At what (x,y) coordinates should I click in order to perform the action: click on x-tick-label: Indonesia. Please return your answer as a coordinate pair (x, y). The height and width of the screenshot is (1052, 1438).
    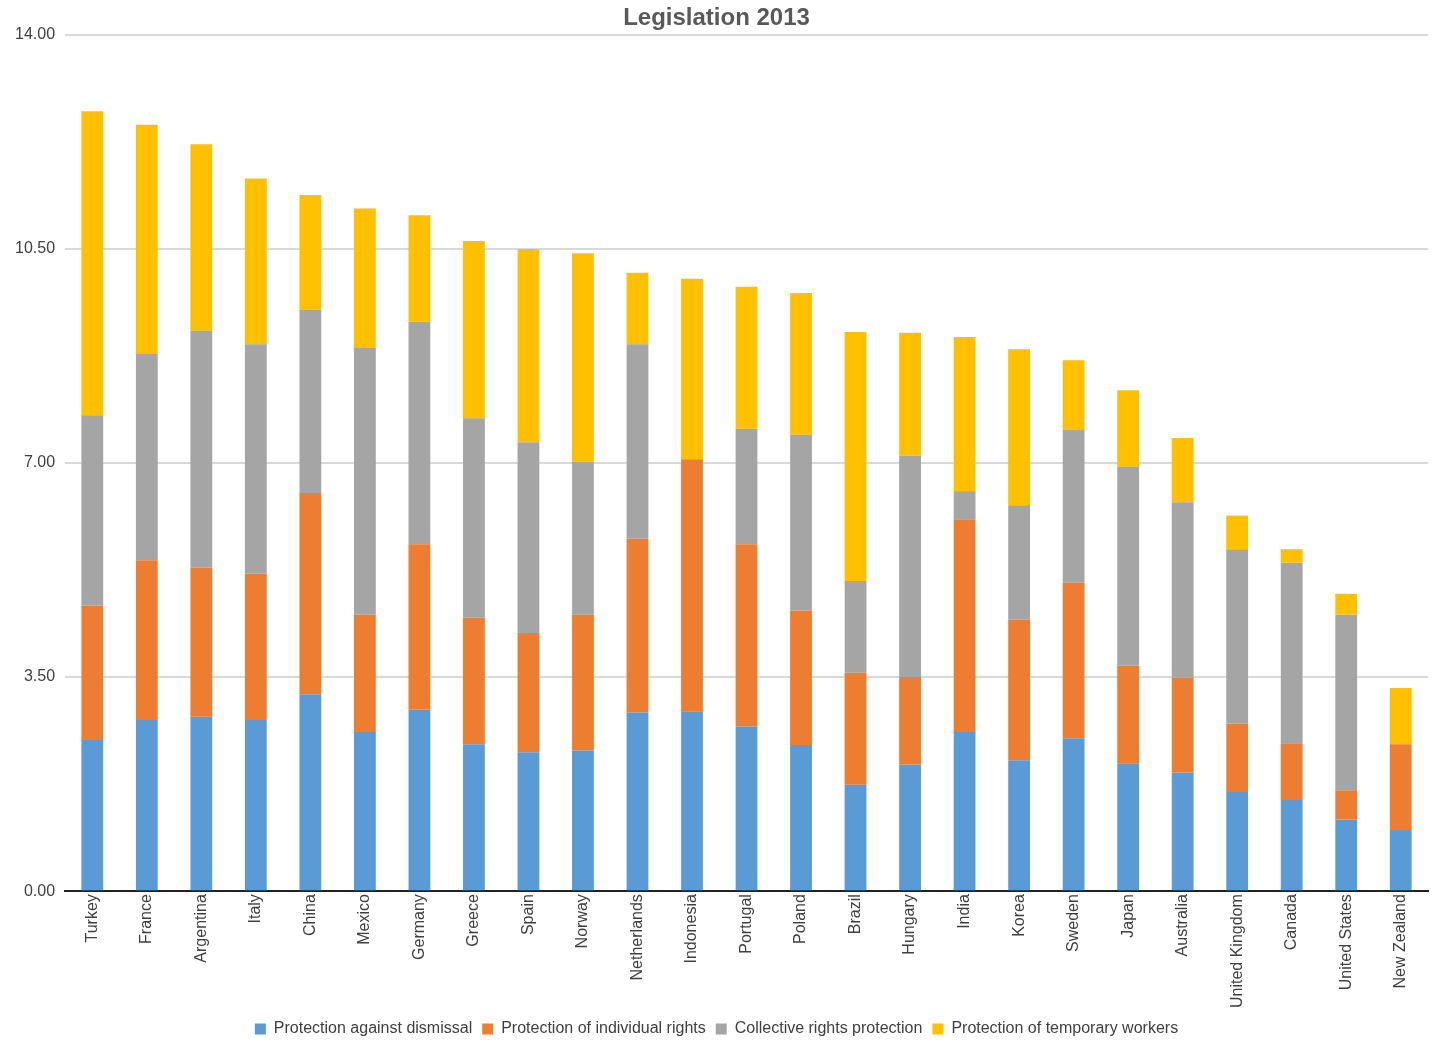
    Looking at the image, I should click on (691, 929).